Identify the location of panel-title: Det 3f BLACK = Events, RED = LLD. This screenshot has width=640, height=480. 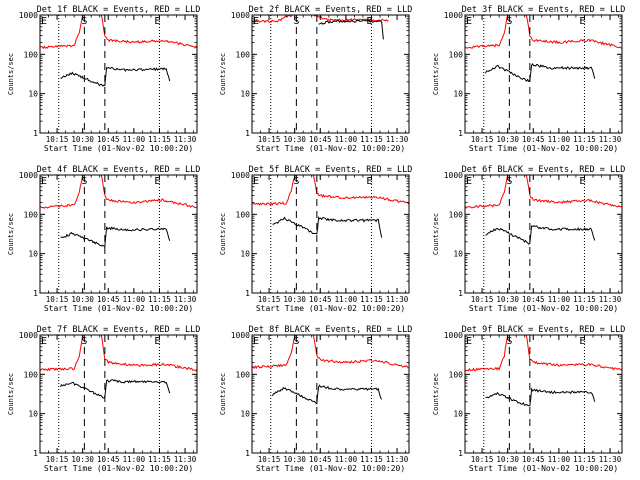
(544, 10).